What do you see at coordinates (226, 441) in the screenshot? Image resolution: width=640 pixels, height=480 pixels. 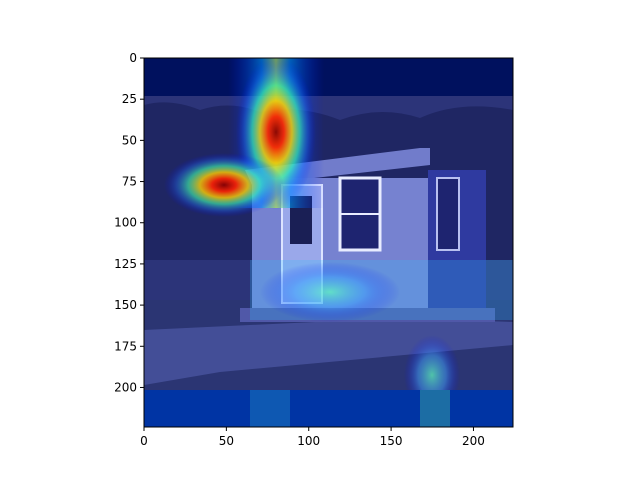 I see `x-tick-label: 50` at bounding box center [226, 441].